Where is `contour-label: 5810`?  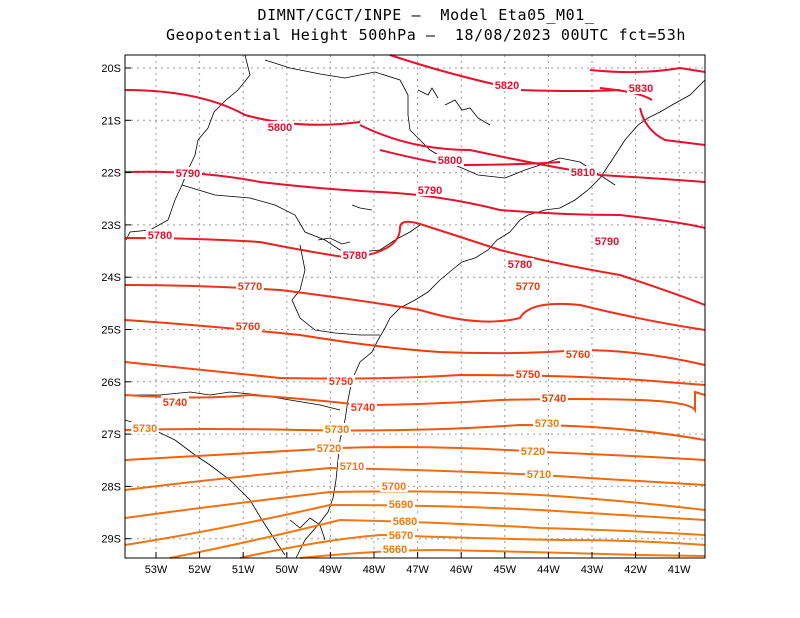 contour-label: 5810 is located at coordinates (583, 173).